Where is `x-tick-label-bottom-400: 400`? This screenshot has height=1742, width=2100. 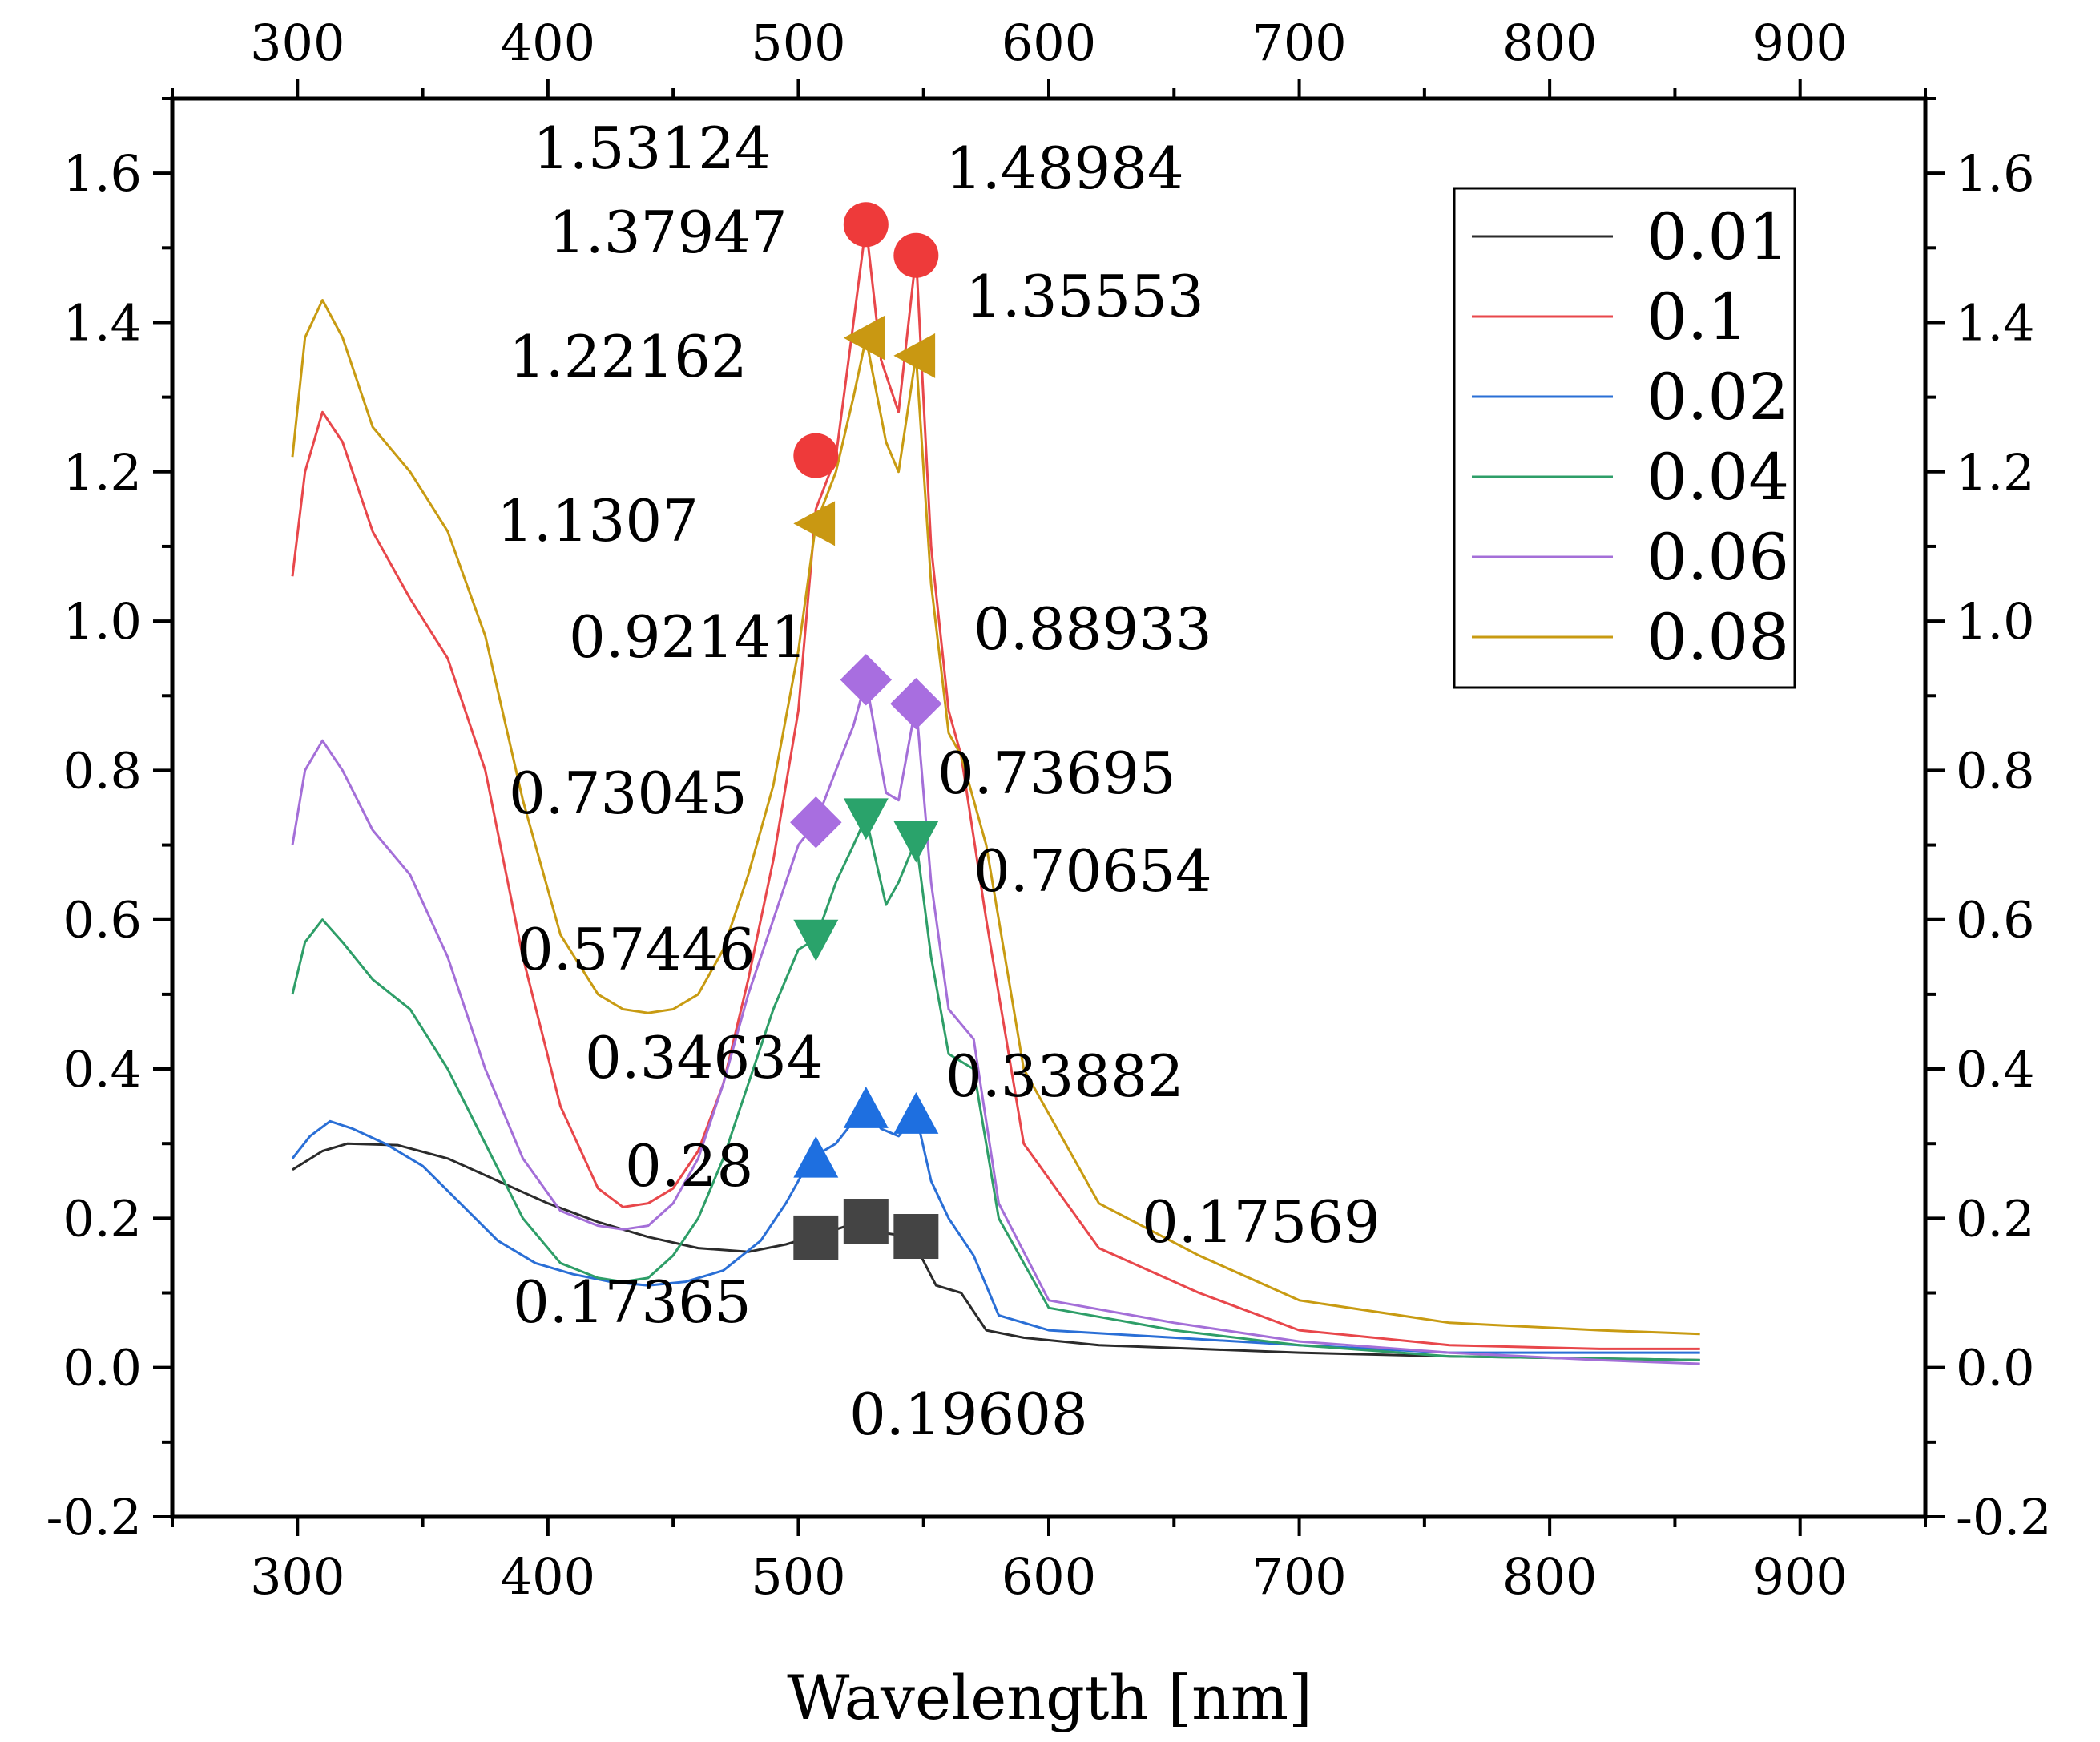
x-tick-label-bottom-400: 400 is located at coordinates (548, 1577).